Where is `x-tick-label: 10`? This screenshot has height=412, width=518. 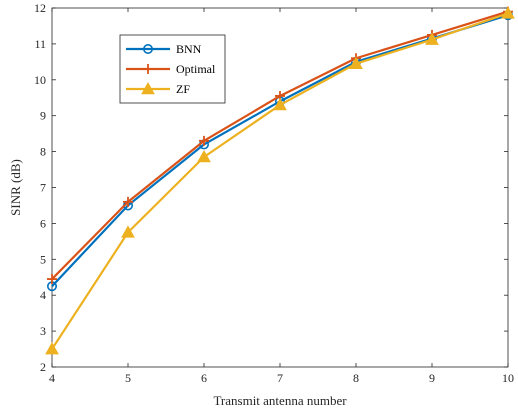 x-tick-label: 10 is located at coordinates (508, 378).